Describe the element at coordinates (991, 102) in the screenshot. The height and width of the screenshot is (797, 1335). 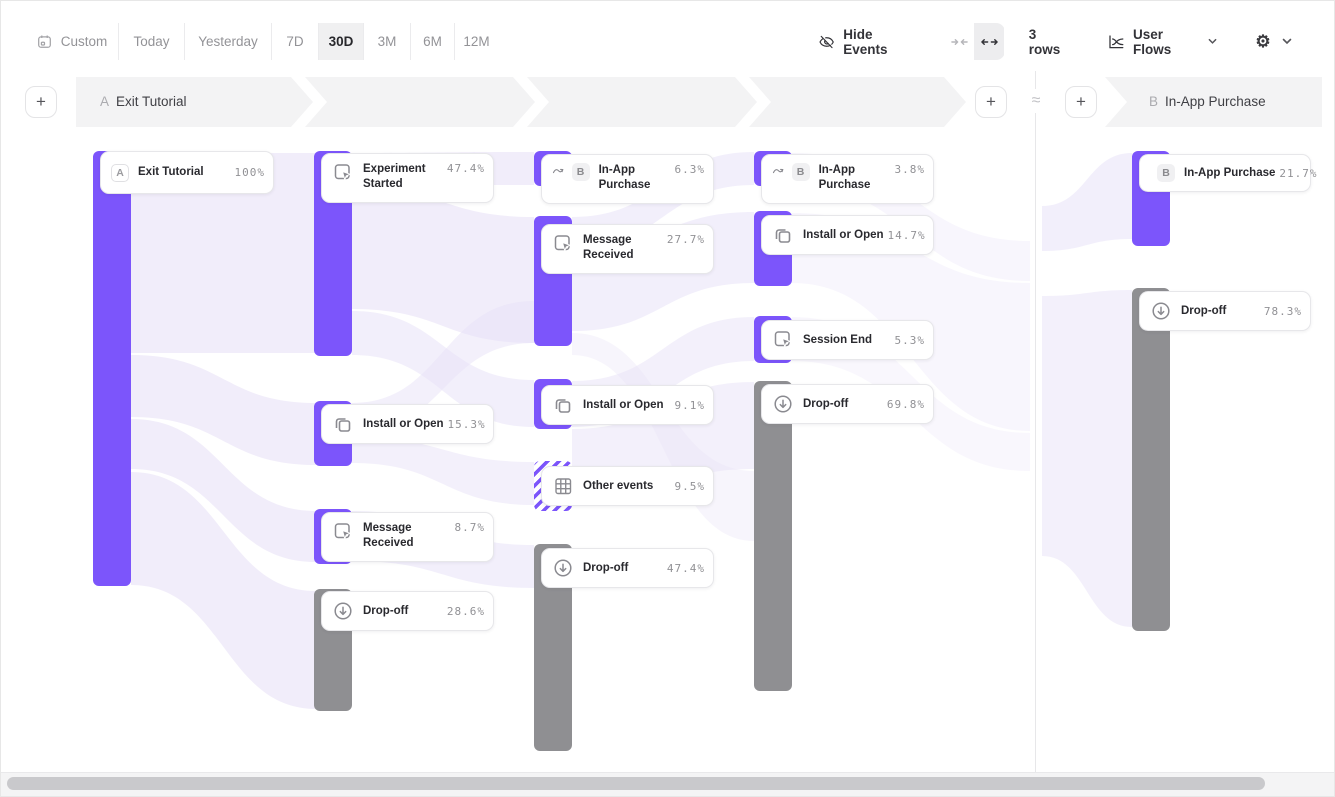
I see `add-step-end-button: +` at that location.